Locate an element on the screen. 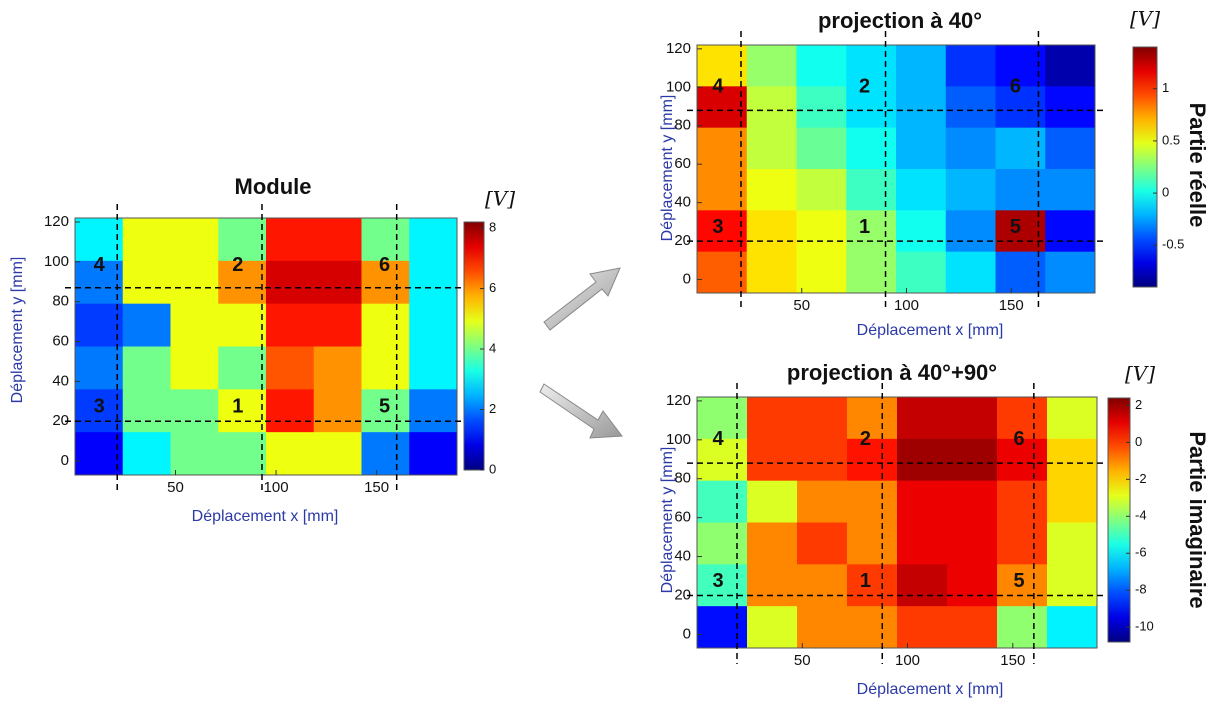 This screenshot has width=1226, height=702. colorbar-tick-label: 0 is located at coordinates (1138, 441).